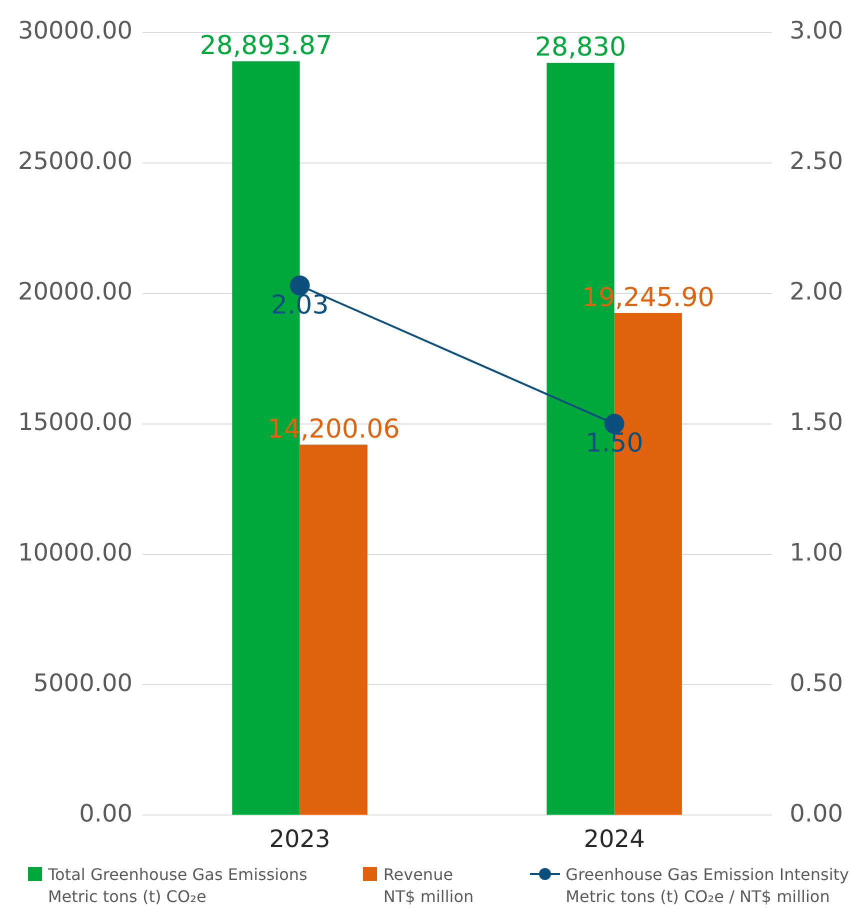 This screenshot has height=912, width=861. I want to click on y2-tick-label: 1.00, so click(816, 552).